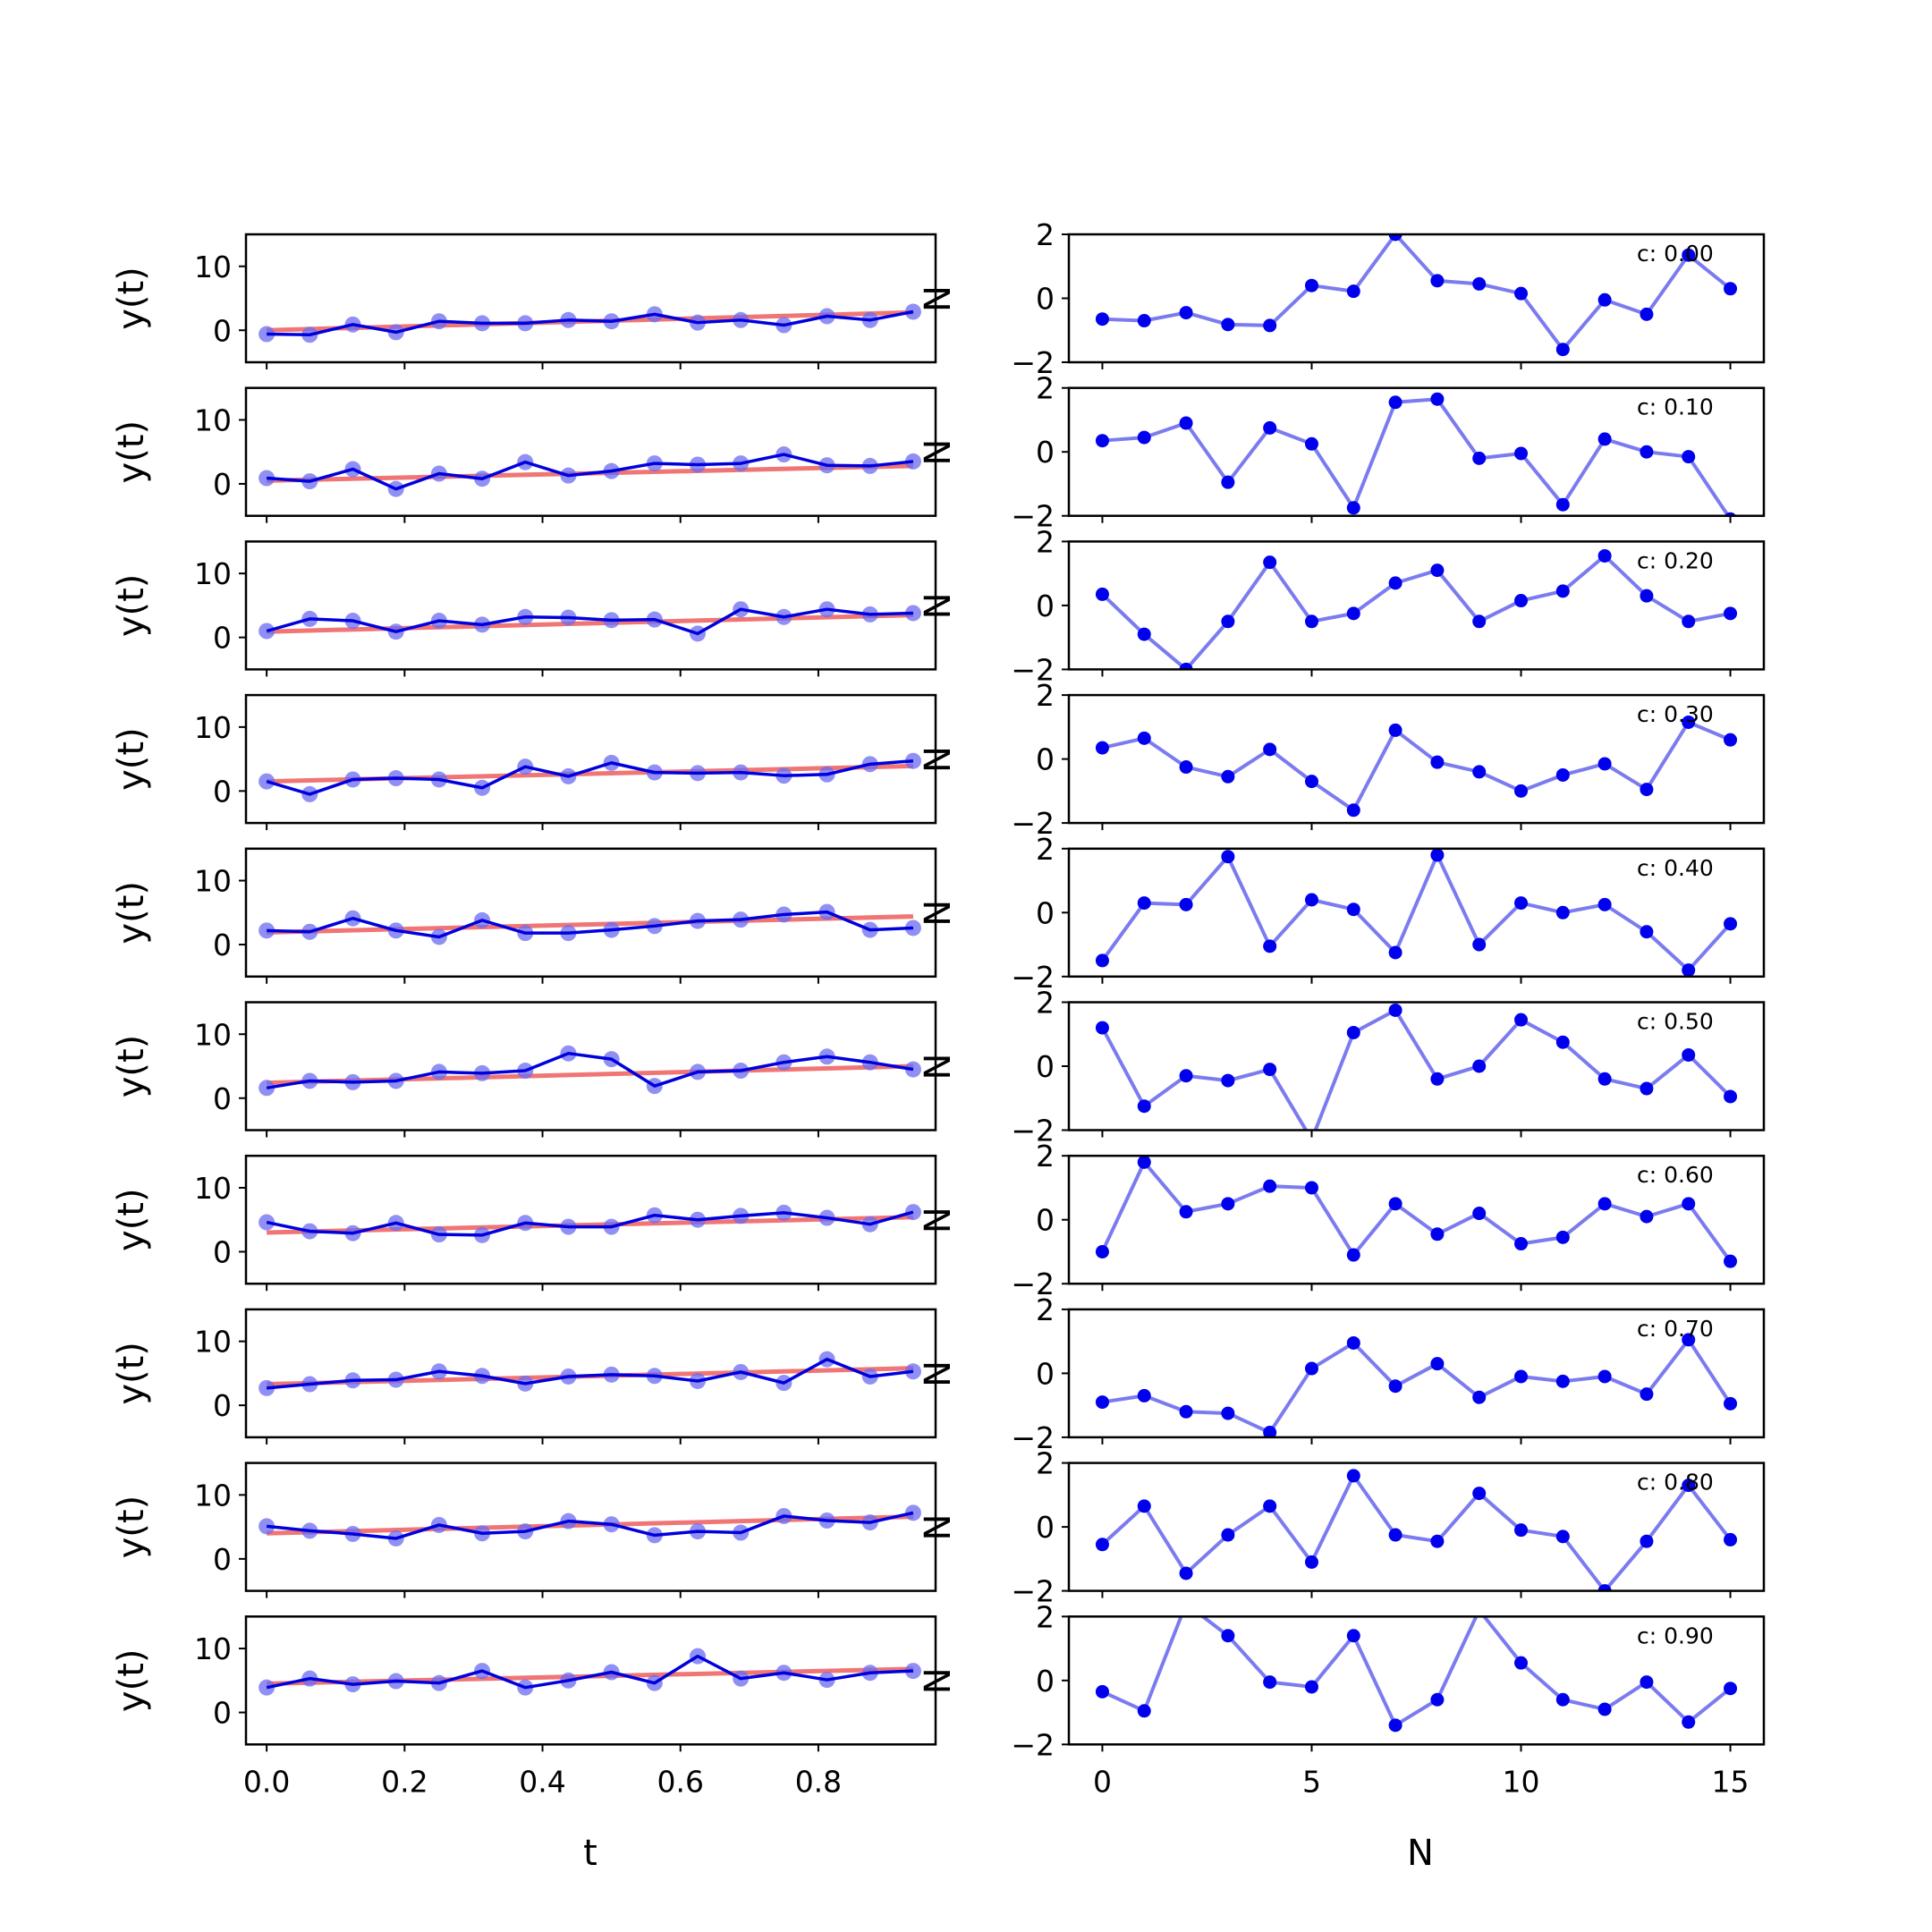  I want to click on x-tick-label: 0.6, so click(680, 1781).